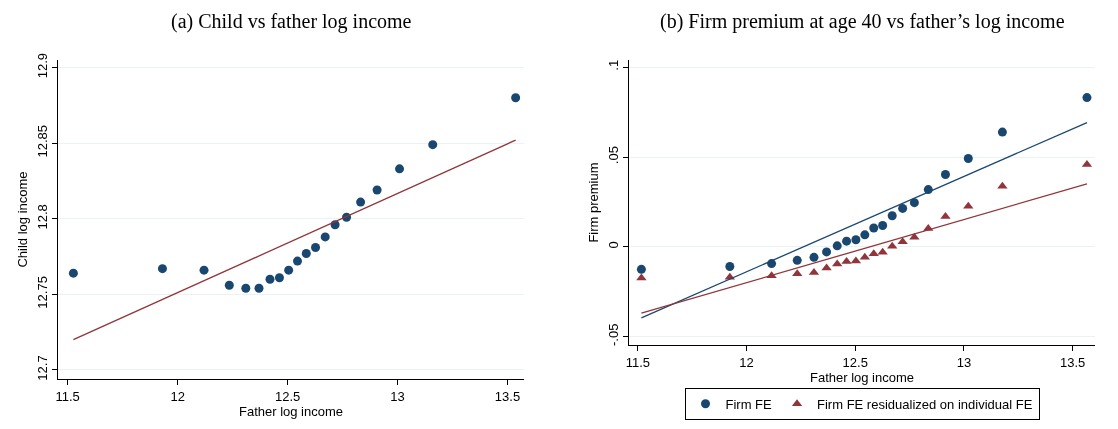 This screenshot has height=429, width=1118. I want to click on y-tick-label: .1, so click(613, 65).